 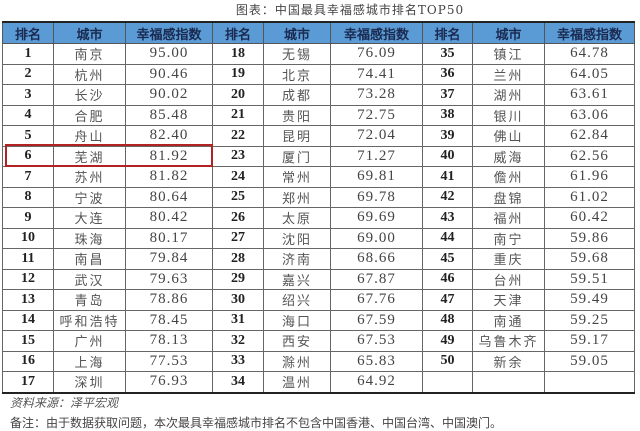 What do you see at coordinates (238, 382) in the screenshot?
I see `rank-cell: 34` at bounding box center [238, 382].